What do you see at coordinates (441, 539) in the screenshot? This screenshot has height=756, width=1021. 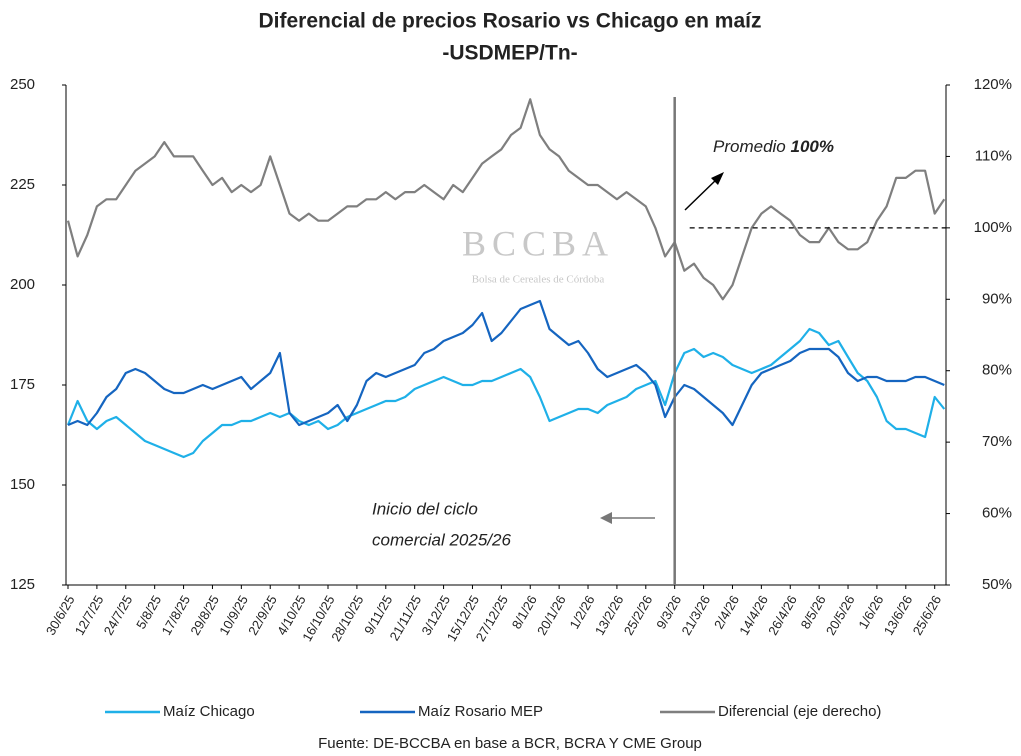 I see `annotation: comercial 2025/26` at bounding box center [441, 539].